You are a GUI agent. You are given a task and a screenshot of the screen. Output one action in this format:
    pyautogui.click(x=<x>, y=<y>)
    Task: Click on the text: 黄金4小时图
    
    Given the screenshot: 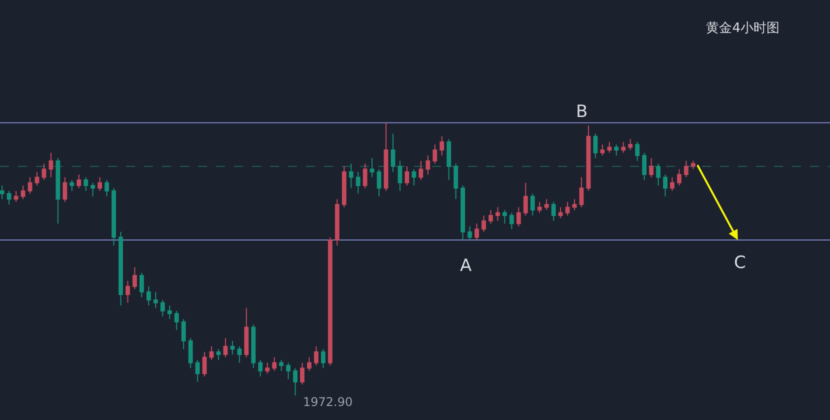 What is the action you would take?
    pyautogui.click(x=743, y=28)
    